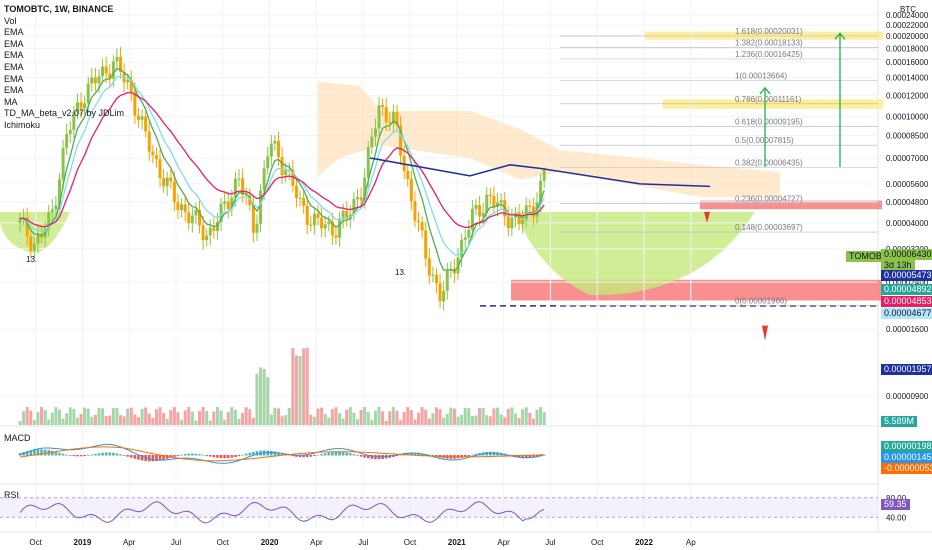 This screenshot has height=550, width=932. I want to click on fib-level-label: 0.618(0.00009195), so click(769, 121).